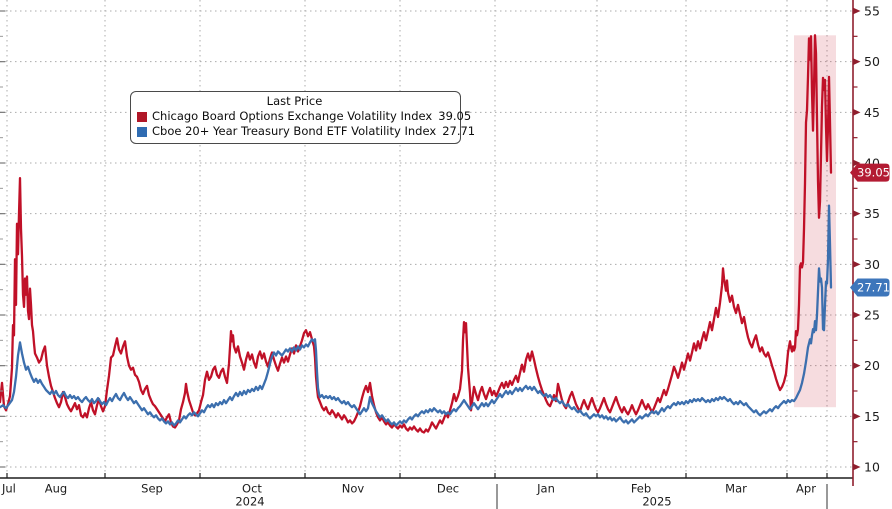 The width and height of the screenshot is (892, 509). Describe the element at coordinates (806, 489) in the screenshot. I see `x-axis-month-label: Apr` at that location.